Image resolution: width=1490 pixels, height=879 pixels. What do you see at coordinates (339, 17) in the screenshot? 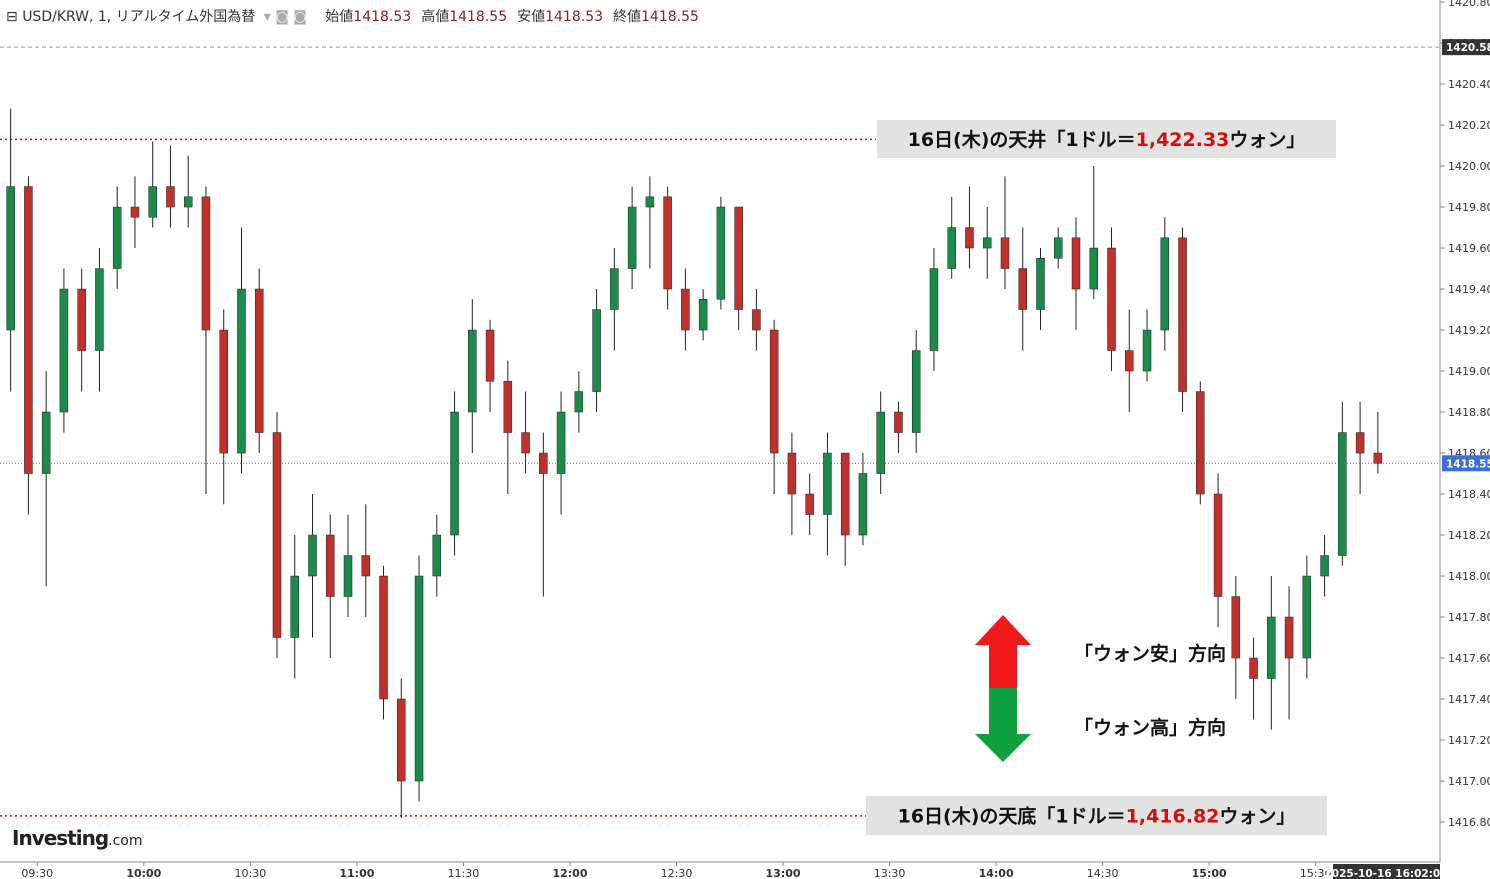
I see `ohlc-label: 始値` at bounding box center [339, 17].